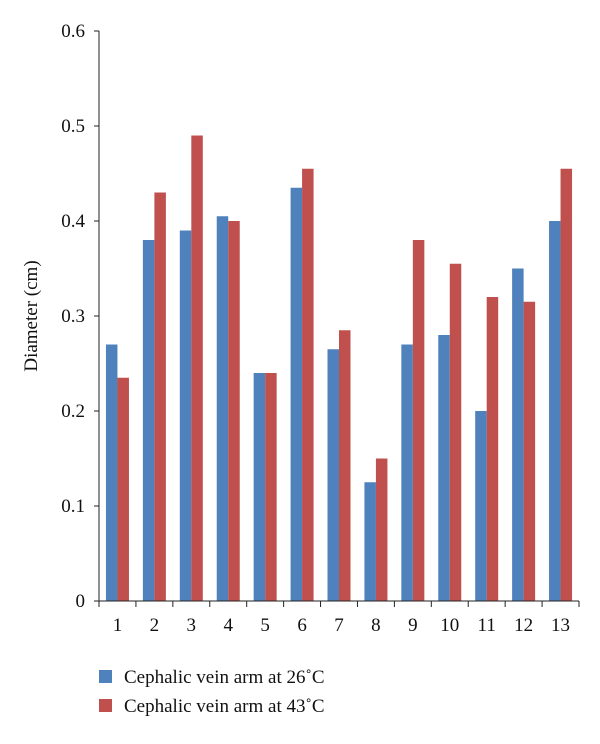 Image resolution: width=600 pixels, height=744 pixels. What do you see at coordinates (73, 316) in the screenshot?
I see `y-tick-label: 0.3` at bounding box center [73, 316].